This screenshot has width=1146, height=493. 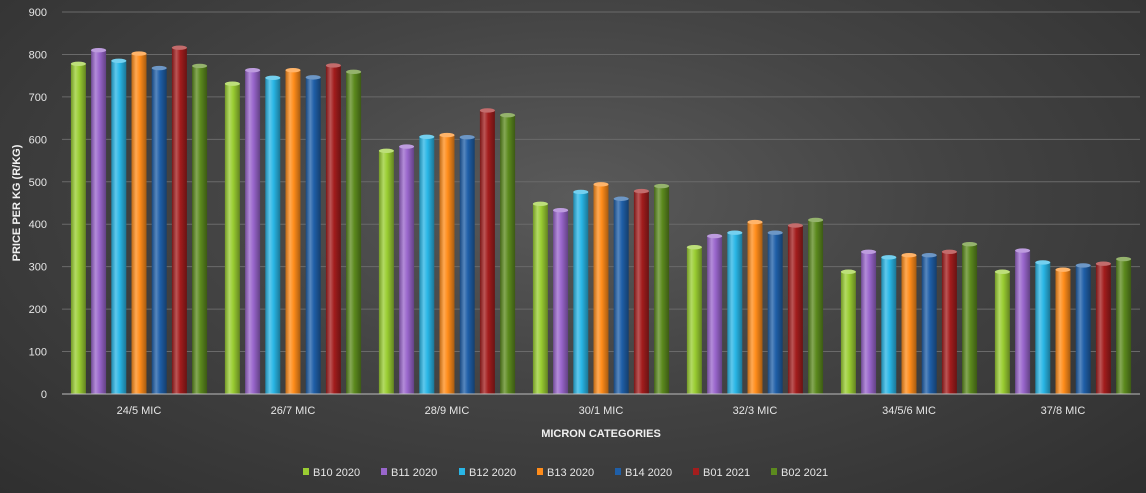 What do you see at coordinates (804, 473) in the screenshot?
I see `legend-label: B02 2021` at bounding box center [804, 473].